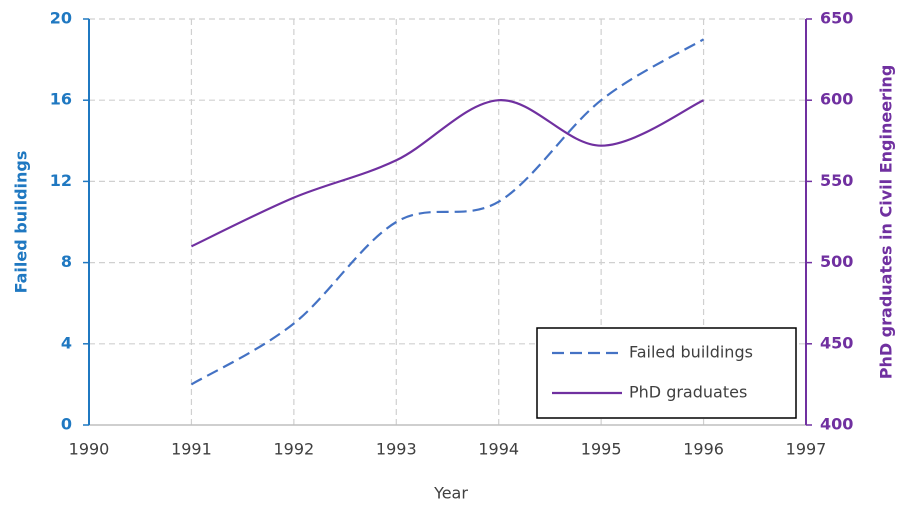 The image size is (902, 506). Describe the element at coordinates (61, 180) in the screenshot. I see `y-tick-label: 12` at that location.